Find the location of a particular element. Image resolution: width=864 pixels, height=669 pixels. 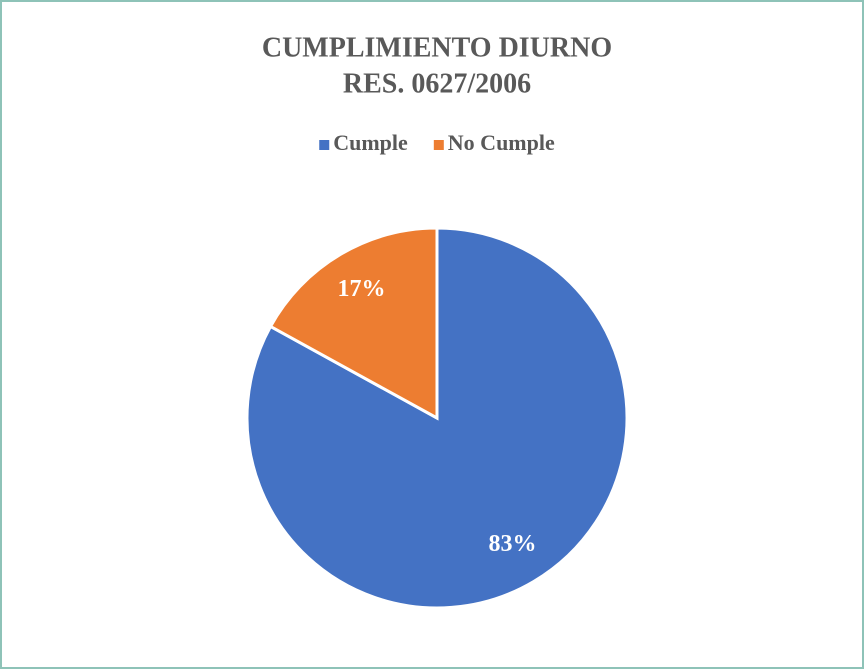

data-label: 17% is located at coordinates (362, 289).